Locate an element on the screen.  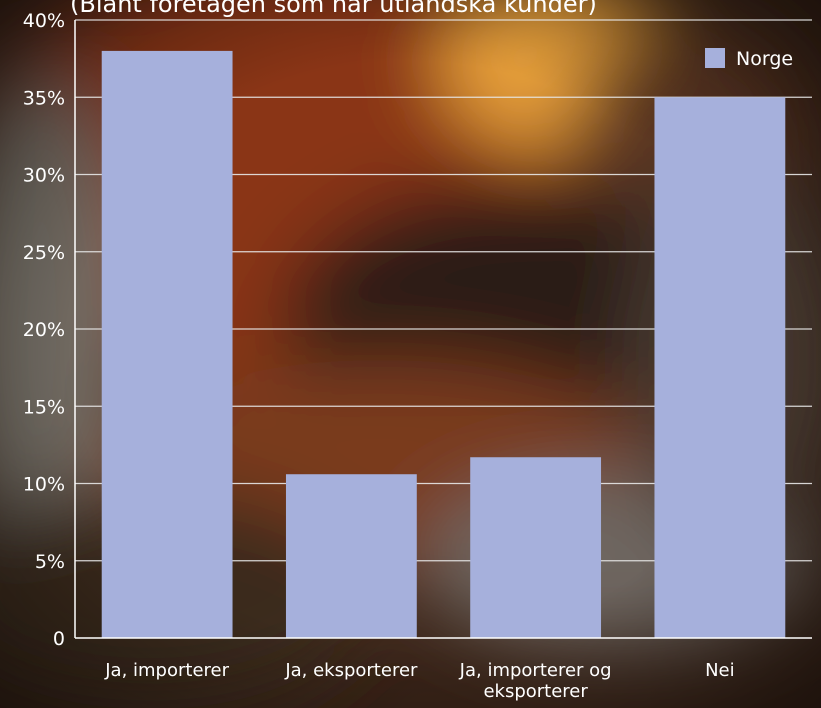
x-category-label: Ja, importerer og eksporterer is located at coordinates (535, 681).